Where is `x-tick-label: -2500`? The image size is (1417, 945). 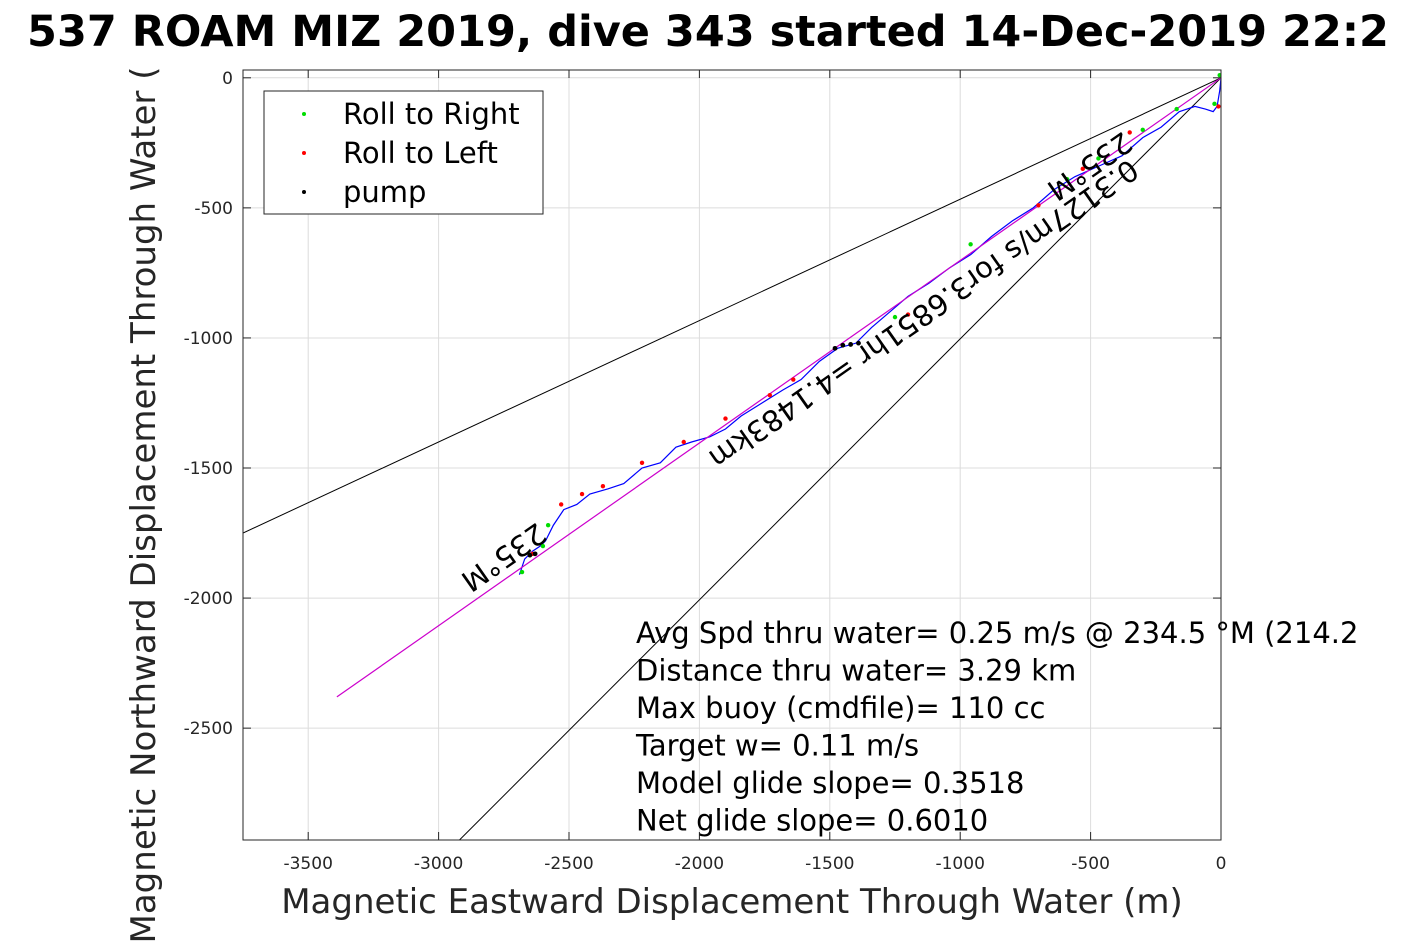
x-tick-label: -2500 is located at coordinates (568, 864).